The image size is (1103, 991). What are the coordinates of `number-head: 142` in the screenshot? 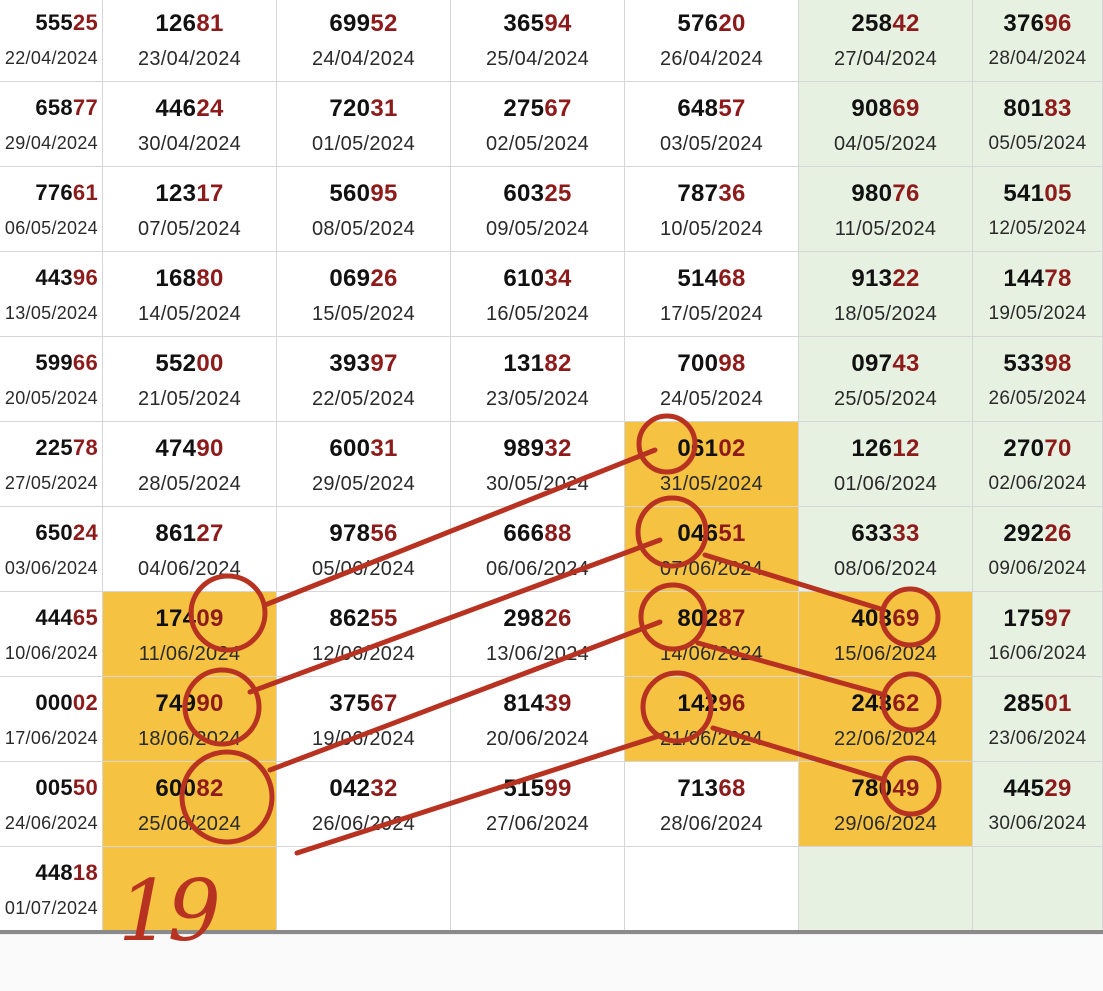 It's located at (698, 703).